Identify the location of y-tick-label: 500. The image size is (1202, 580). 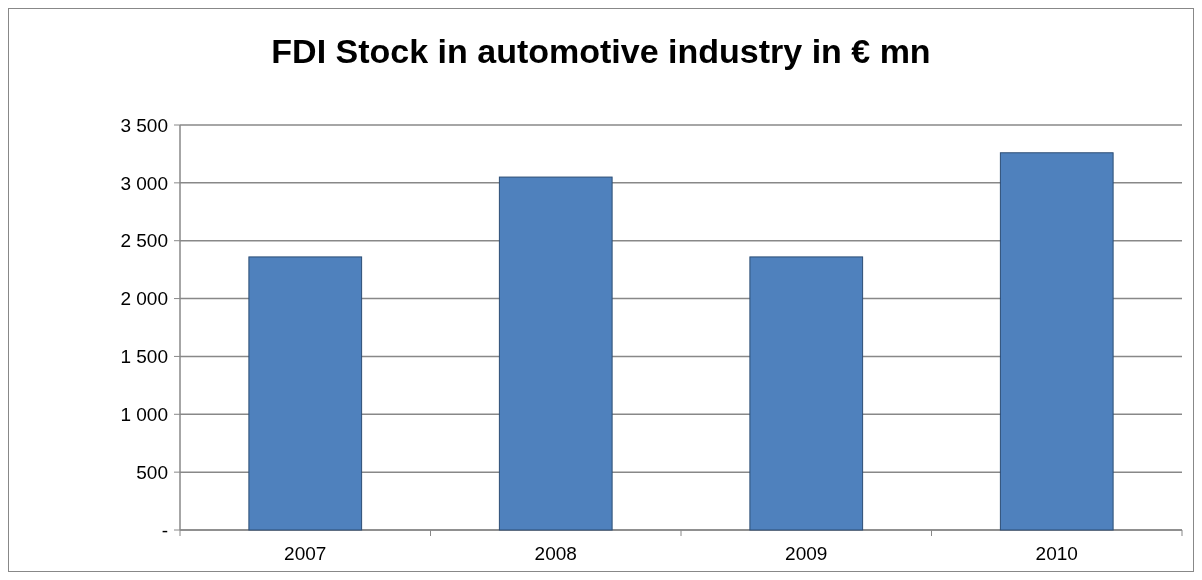
(152, 472).